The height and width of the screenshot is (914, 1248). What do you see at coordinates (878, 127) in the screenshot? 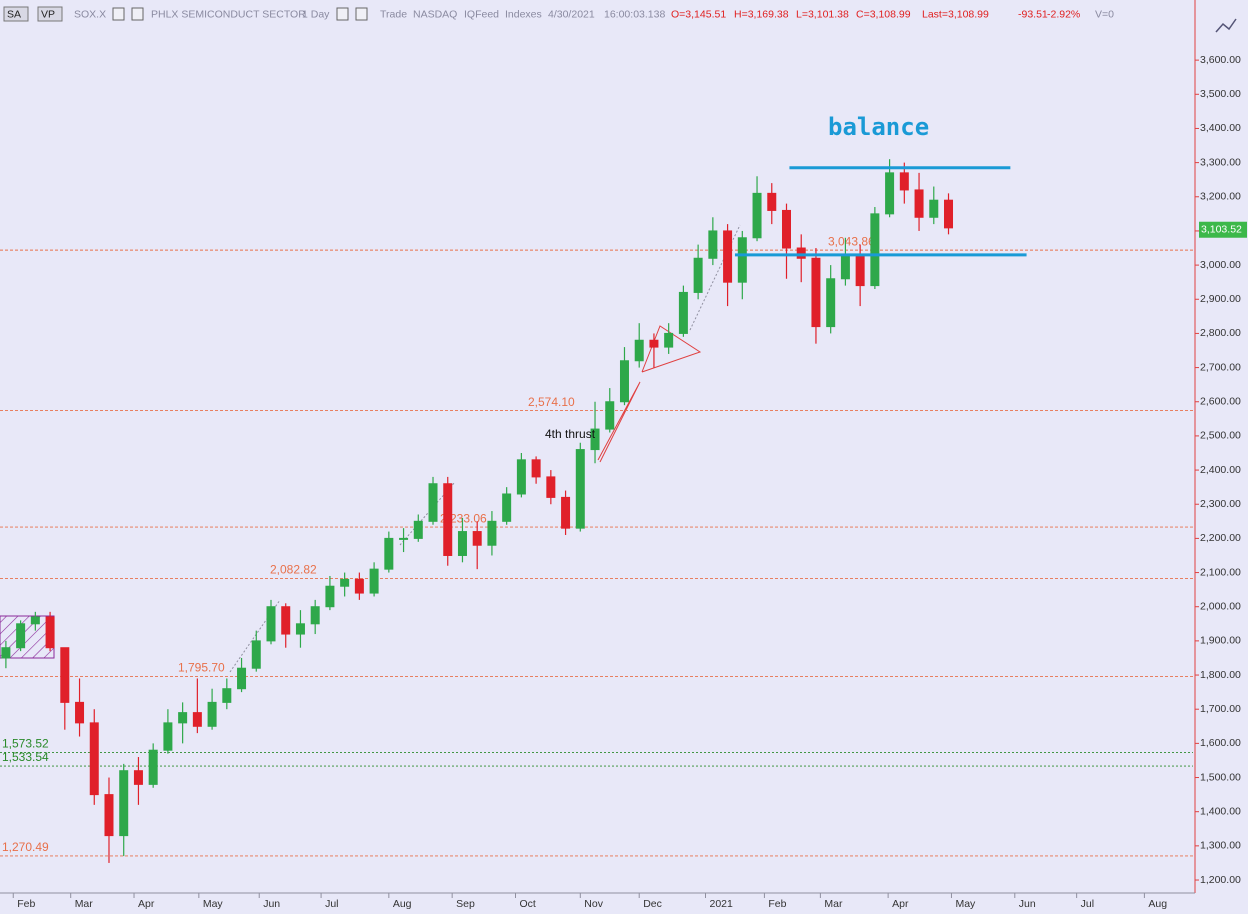
I see `annotation-balance: balance` at bounding box center [878, 127].